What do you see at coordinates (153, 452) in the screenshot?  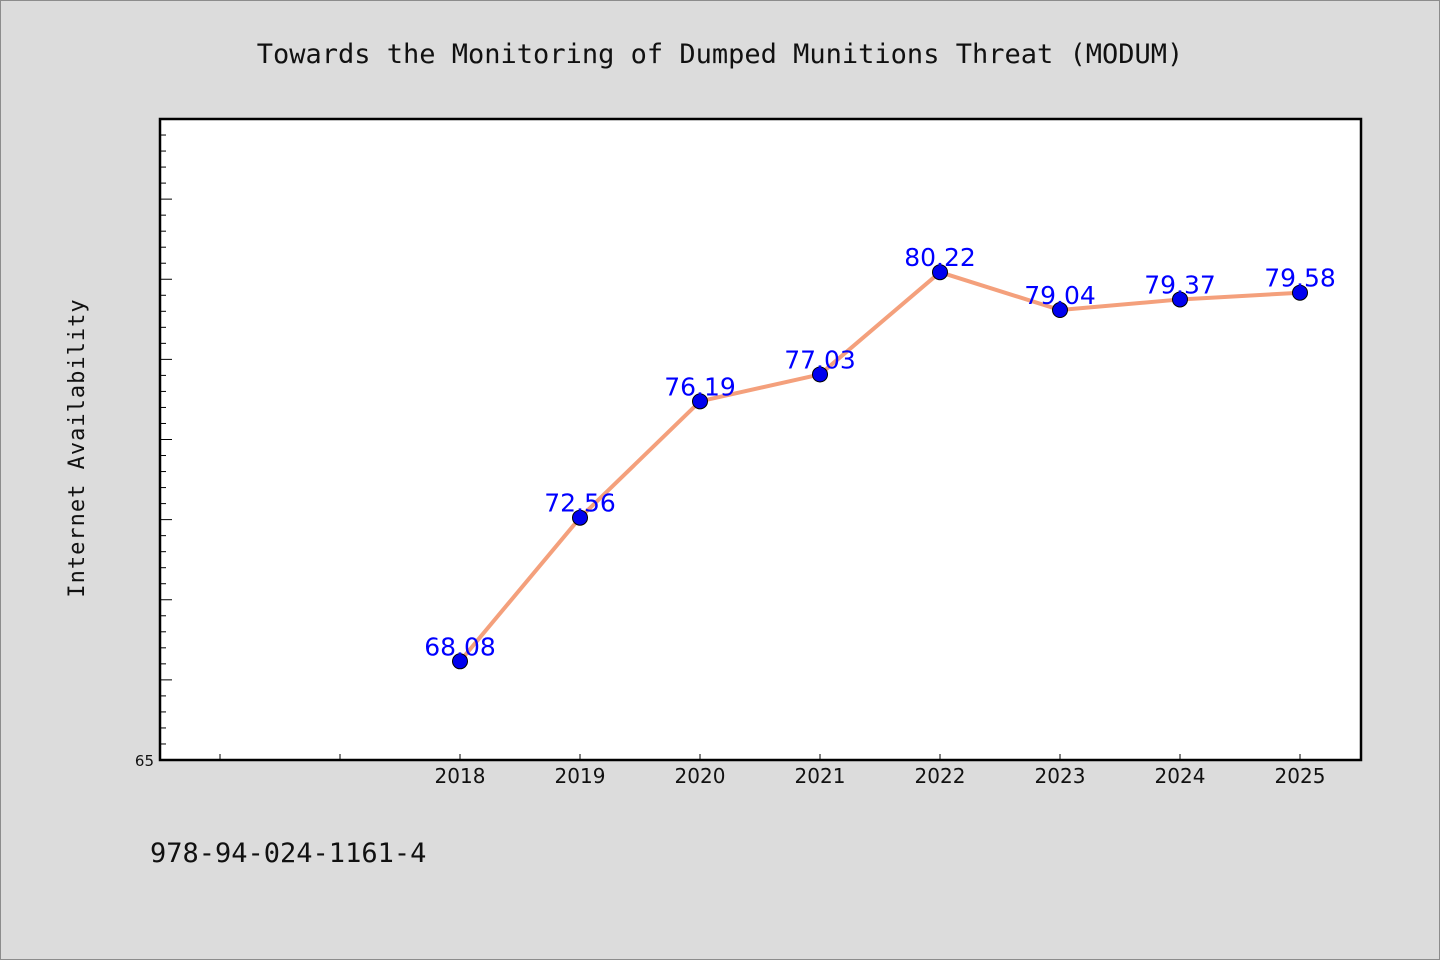 I see `y-axis-ticks: 65` at bounding box center [153, 452].